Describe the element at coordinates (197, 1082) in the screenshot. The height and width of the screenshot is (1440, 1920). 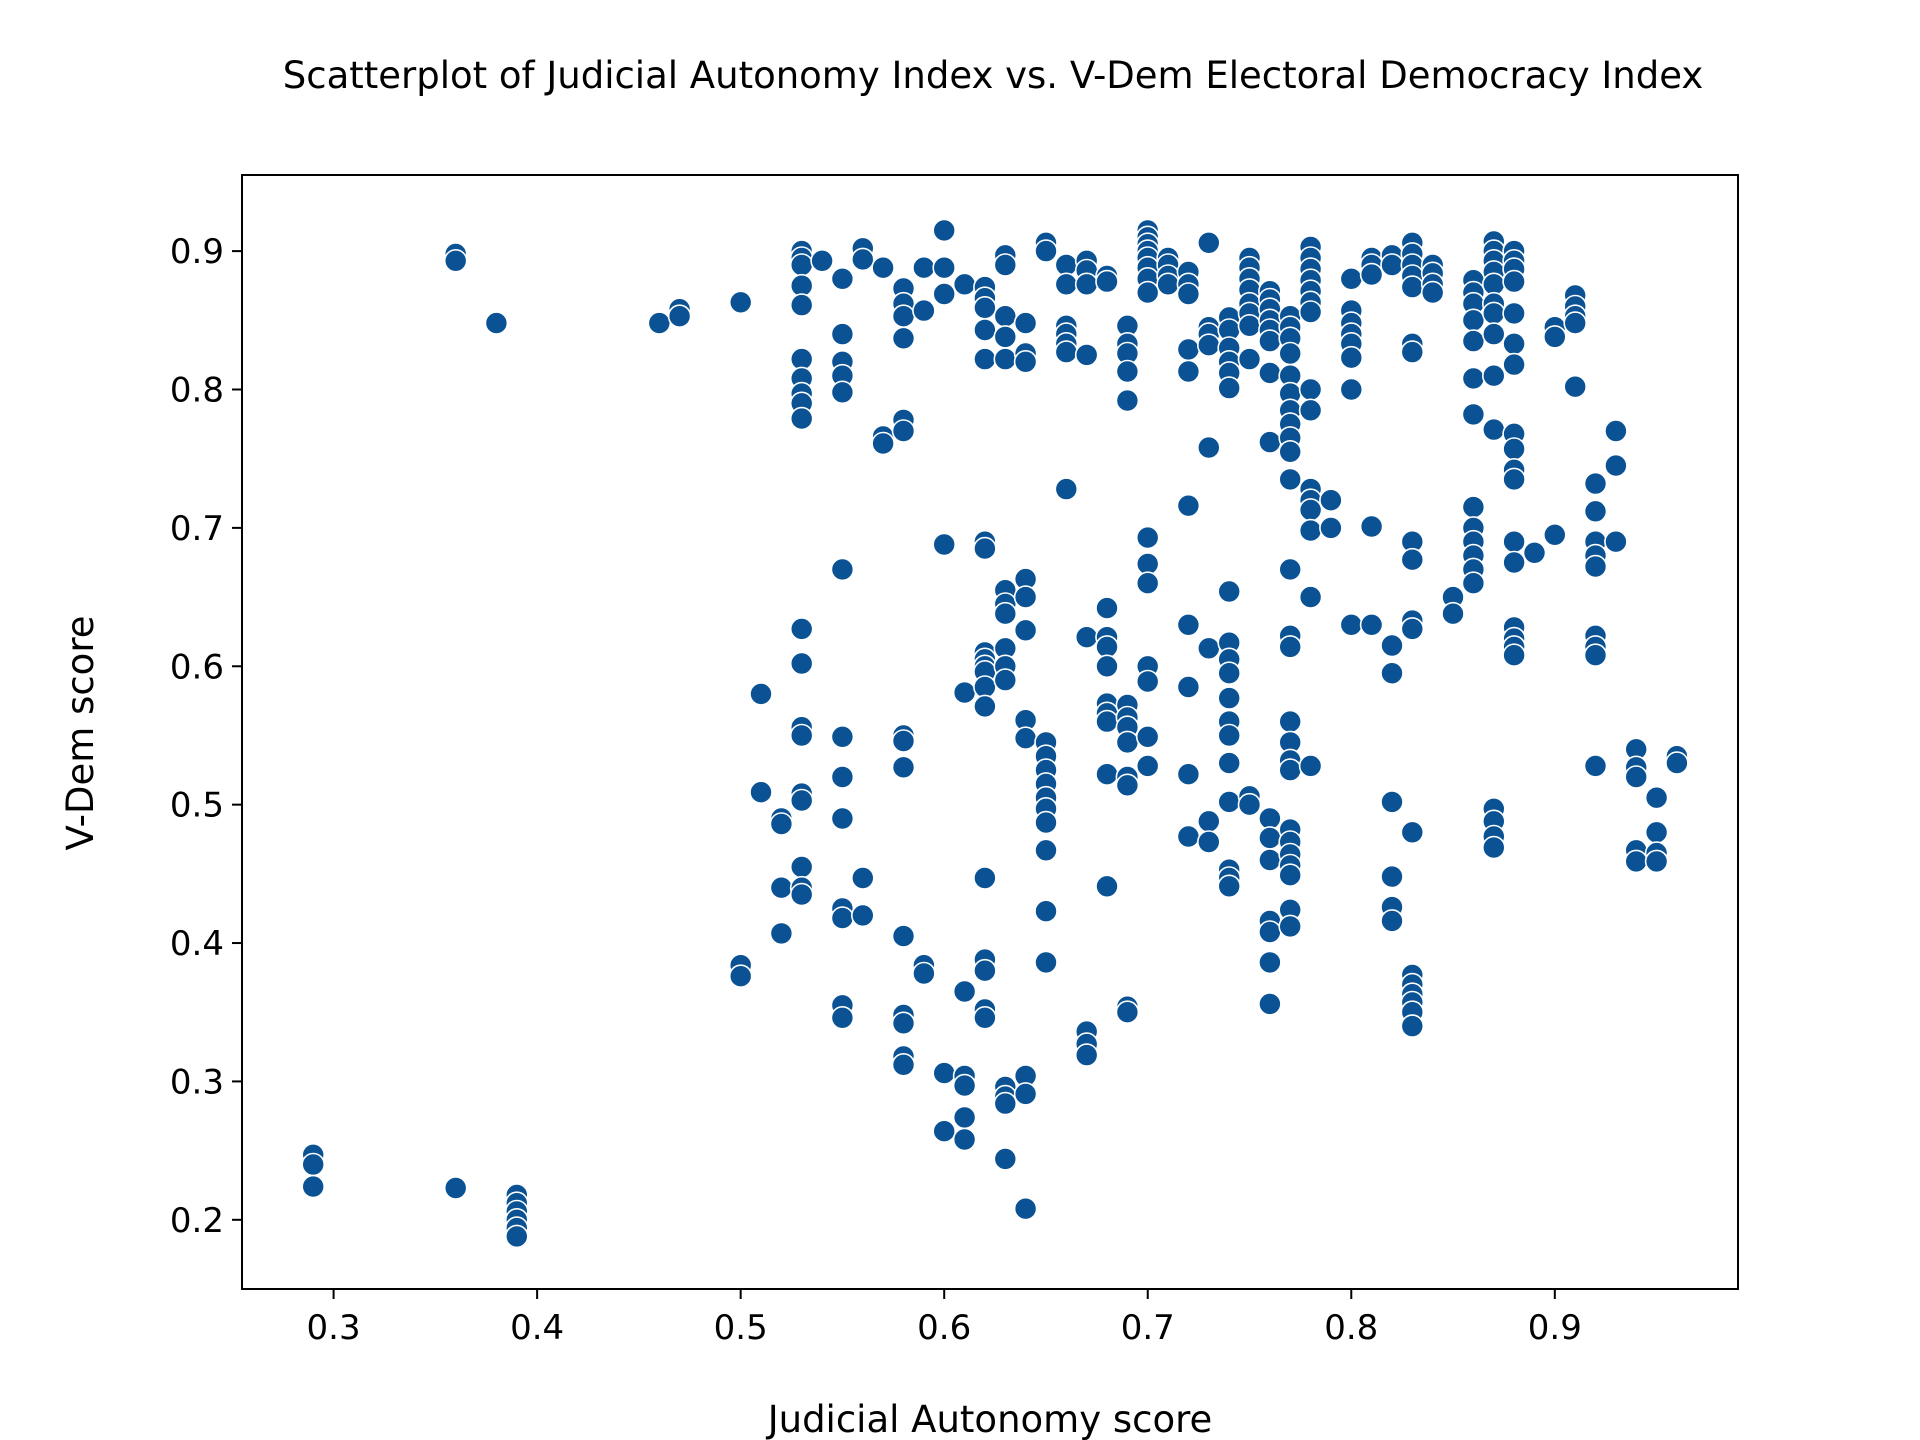
I see `y-tick-label: 0.3` at that location.